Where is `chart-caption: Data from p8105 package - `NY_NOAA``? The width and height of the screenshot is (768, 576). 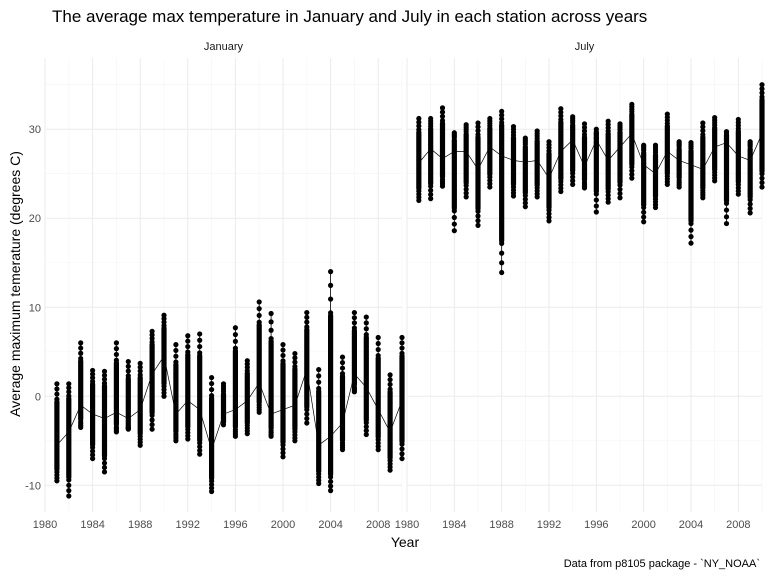 chart-caption: Data from p8105 package - `NY_NOAA` is located at coordinates (662, 564).